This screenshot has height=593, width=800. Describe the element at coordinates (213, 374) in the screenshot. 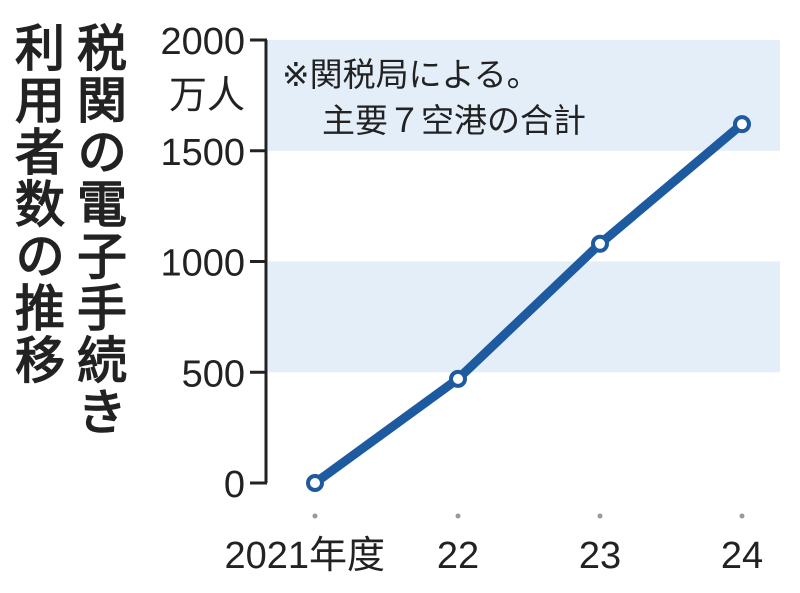

I see `y-tick-label: 500` at that location.